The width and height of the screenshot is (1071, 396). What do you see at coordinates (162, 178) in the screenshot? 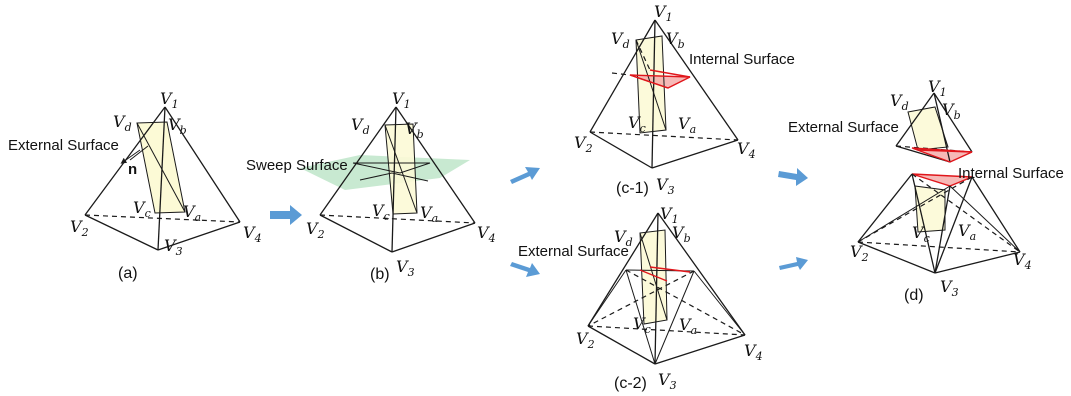
I see `tetrahedron-a` at bounding box center [162, 178].